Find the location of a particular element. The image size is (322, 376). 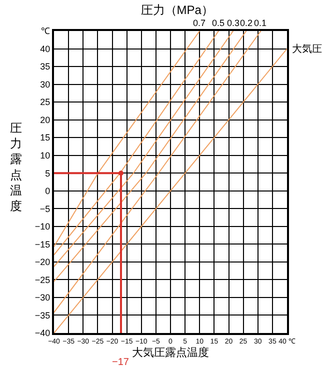

series-label: 0.7 is located at coordinates (199, 23).